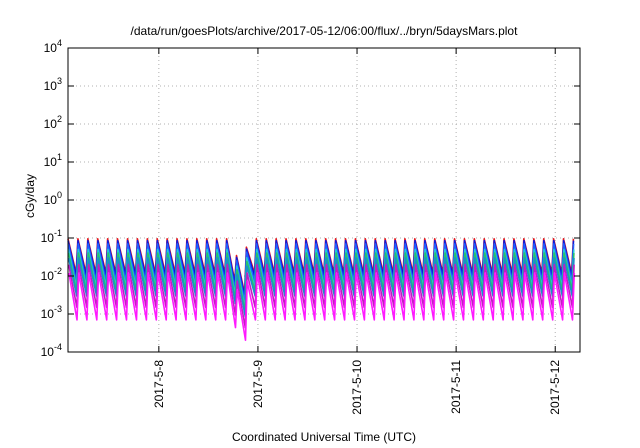  What do you see at coordinates (456, 387) in the screenshot?
I see `x-tick-label: 2017-5-11` at bounding box center [456, 387].